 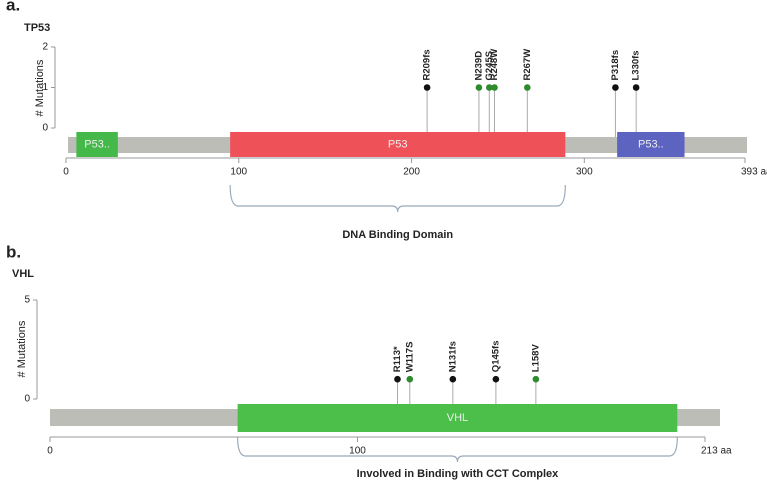 What do you see at coordinates (27, 300) in the screenshot?
I see `y-tick-label: 5` at bounding box center [27, 300].